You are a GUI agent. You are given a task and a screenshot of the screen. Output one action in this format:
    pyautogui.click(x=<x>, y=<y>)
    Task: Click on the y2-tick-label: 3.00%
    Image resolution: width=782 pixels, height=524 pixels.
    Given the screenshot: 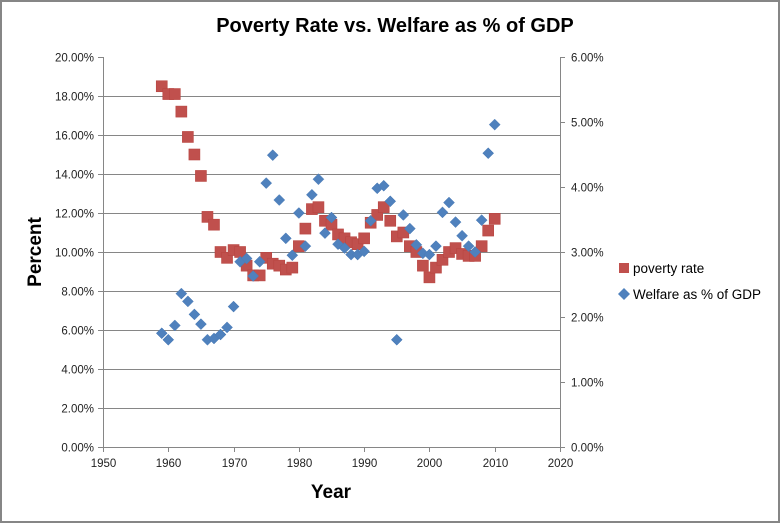 What is the action you would take?
    pyautogui.click(x=587, y=254)
    